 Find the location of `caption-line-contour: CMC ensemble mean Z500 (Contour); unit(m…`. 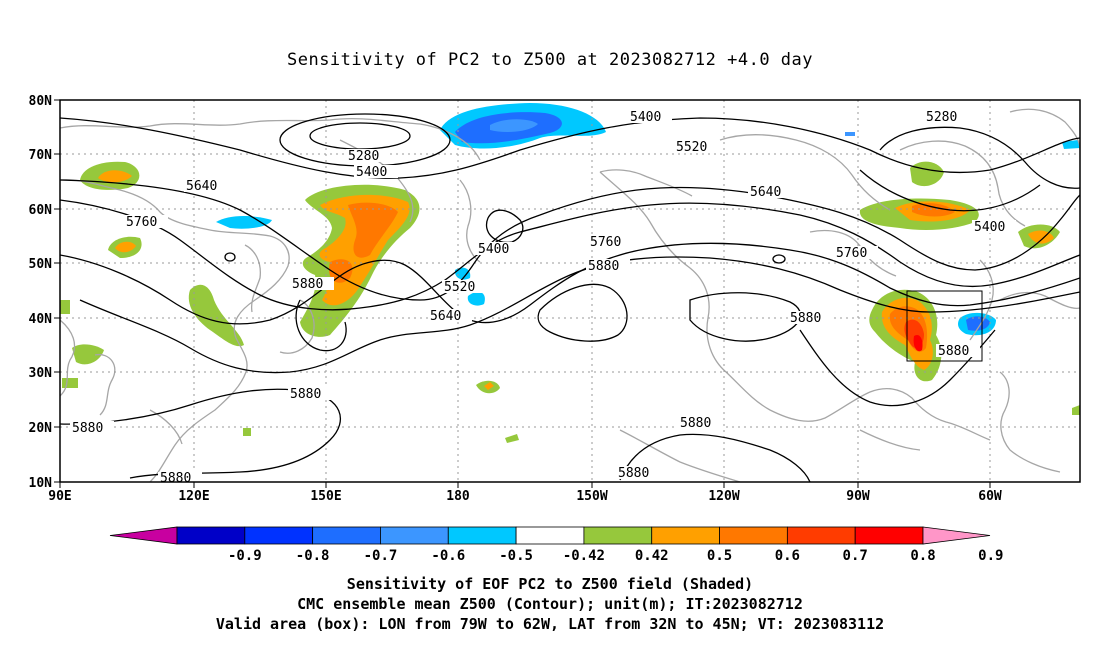

caption-line-contour: CMC ensemble mean Z500 (Contour); unit(m… is located at coordinates (550, 604).